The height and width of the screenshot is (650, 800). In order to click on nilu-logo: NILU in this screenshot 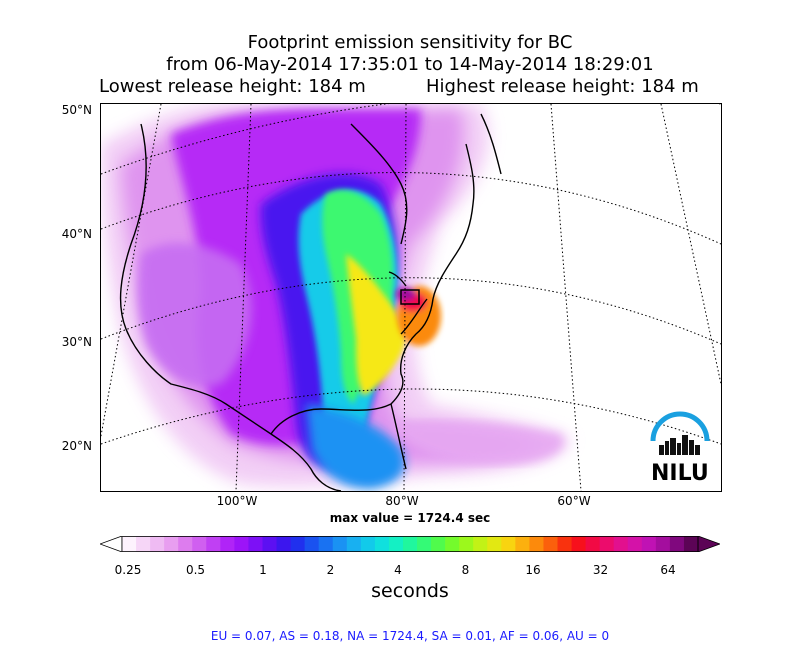, I will do `click(680, 449)`.